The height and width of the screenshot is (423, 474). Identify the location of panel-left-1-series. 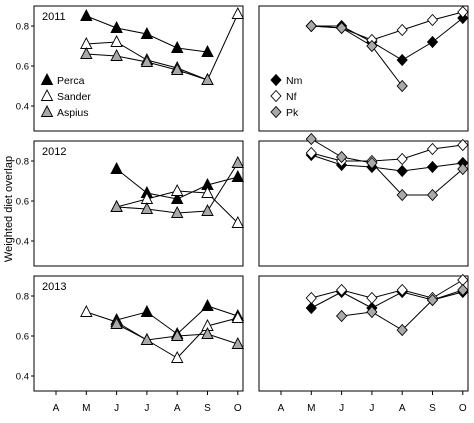
(177, 192).